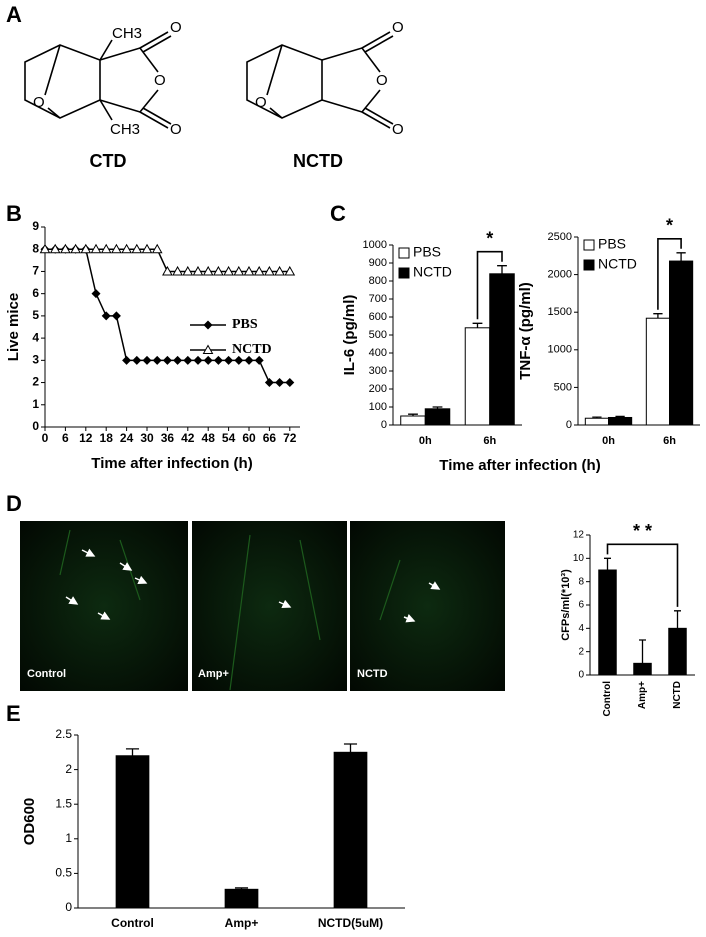 The width and height of the screenshot is (706, 937). I want to click on y-tick-label: 8, so click(35, 248).